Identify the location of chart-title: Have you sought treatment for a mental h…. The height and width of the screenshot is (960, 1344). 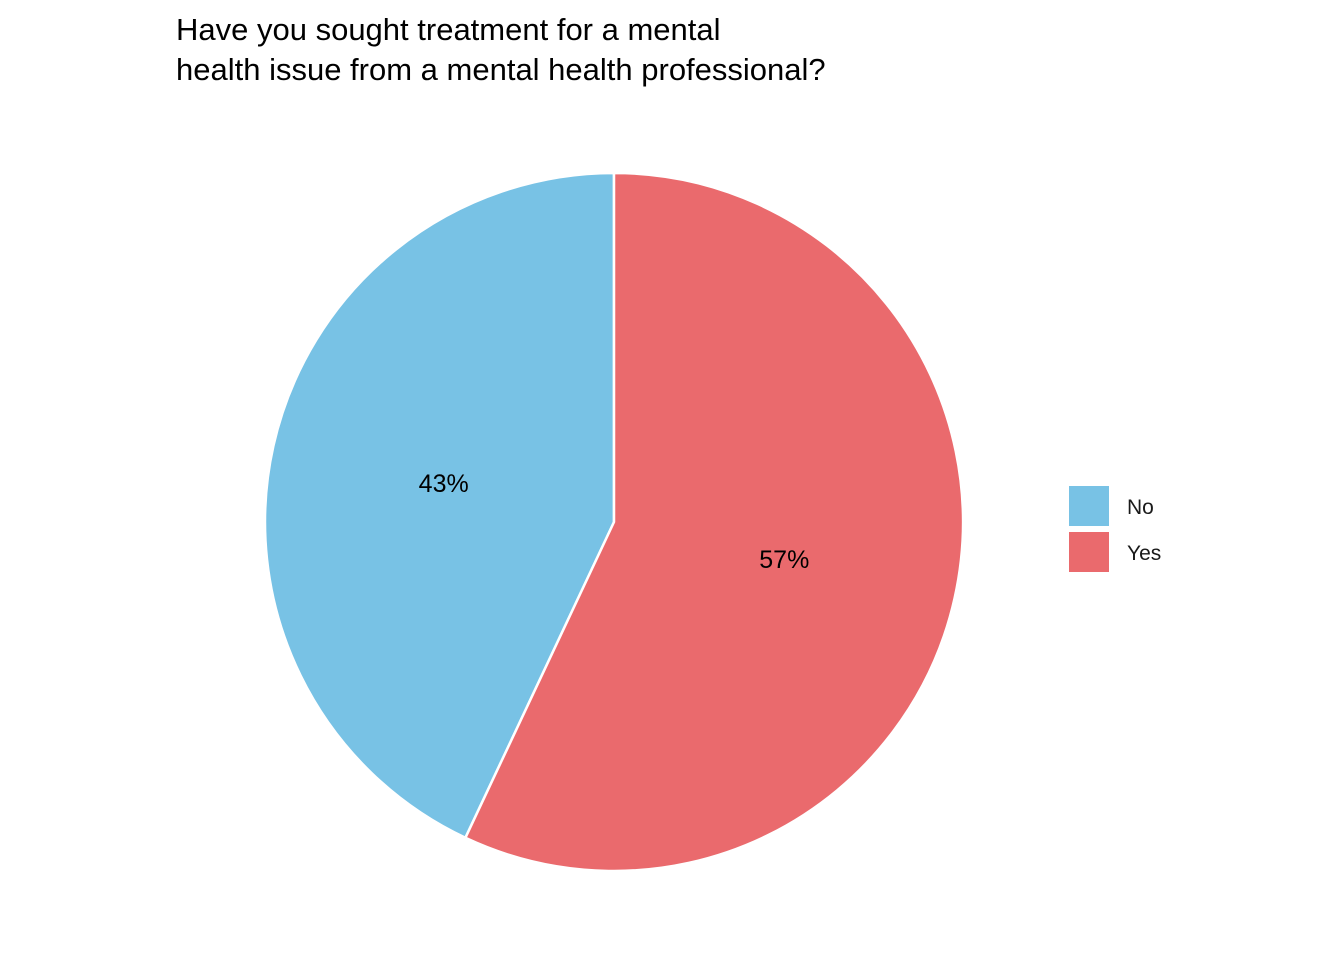
(501, 50).